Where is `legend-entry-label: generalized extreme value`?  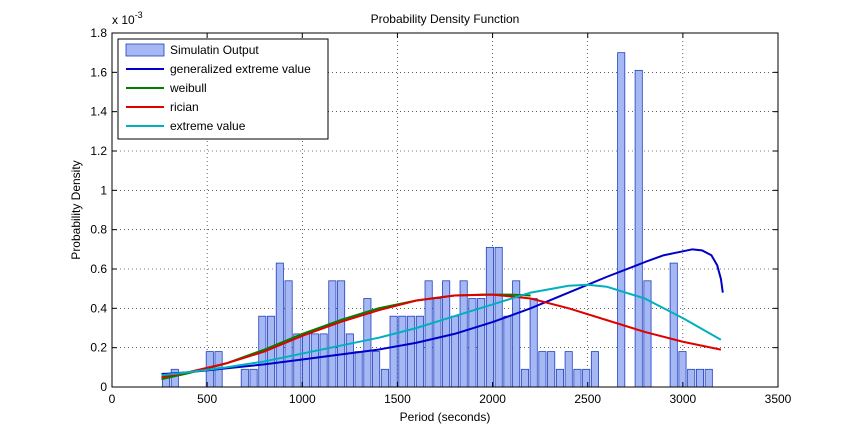
legend-entry-label: generalized extreme value is located at coordinates (240, 69).